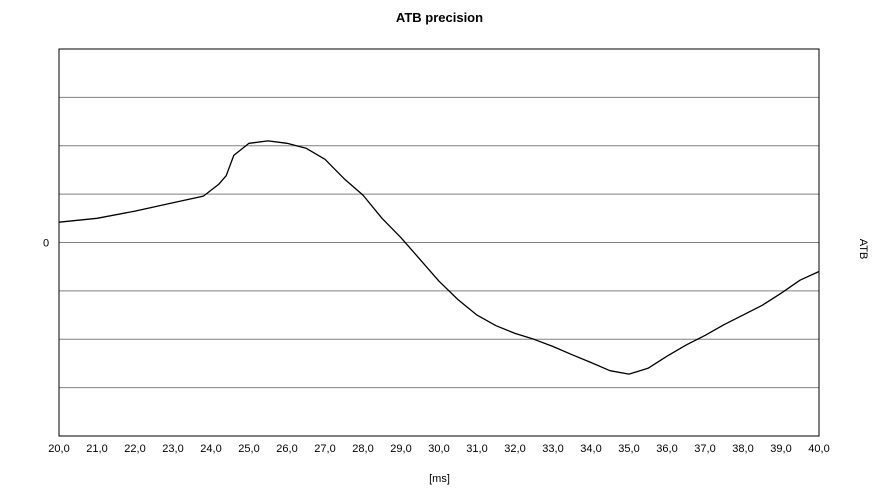 This screenshot has width=879, height=496. I want to click on x-tick-label: 31,0, so click(476, 449).